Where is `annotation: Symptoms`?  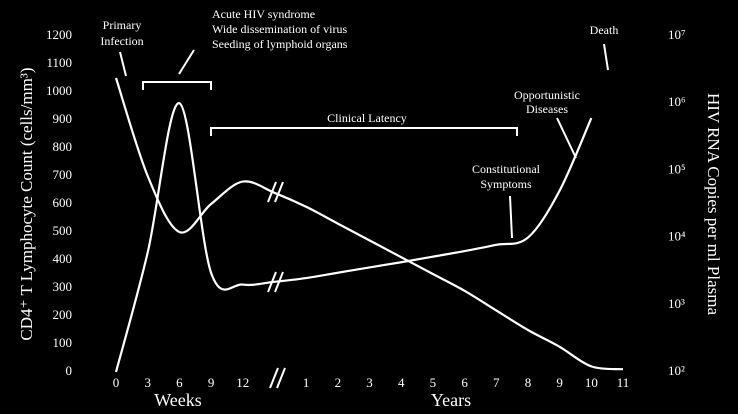 annotation: Symptoms is located at coordinates (506, 184).